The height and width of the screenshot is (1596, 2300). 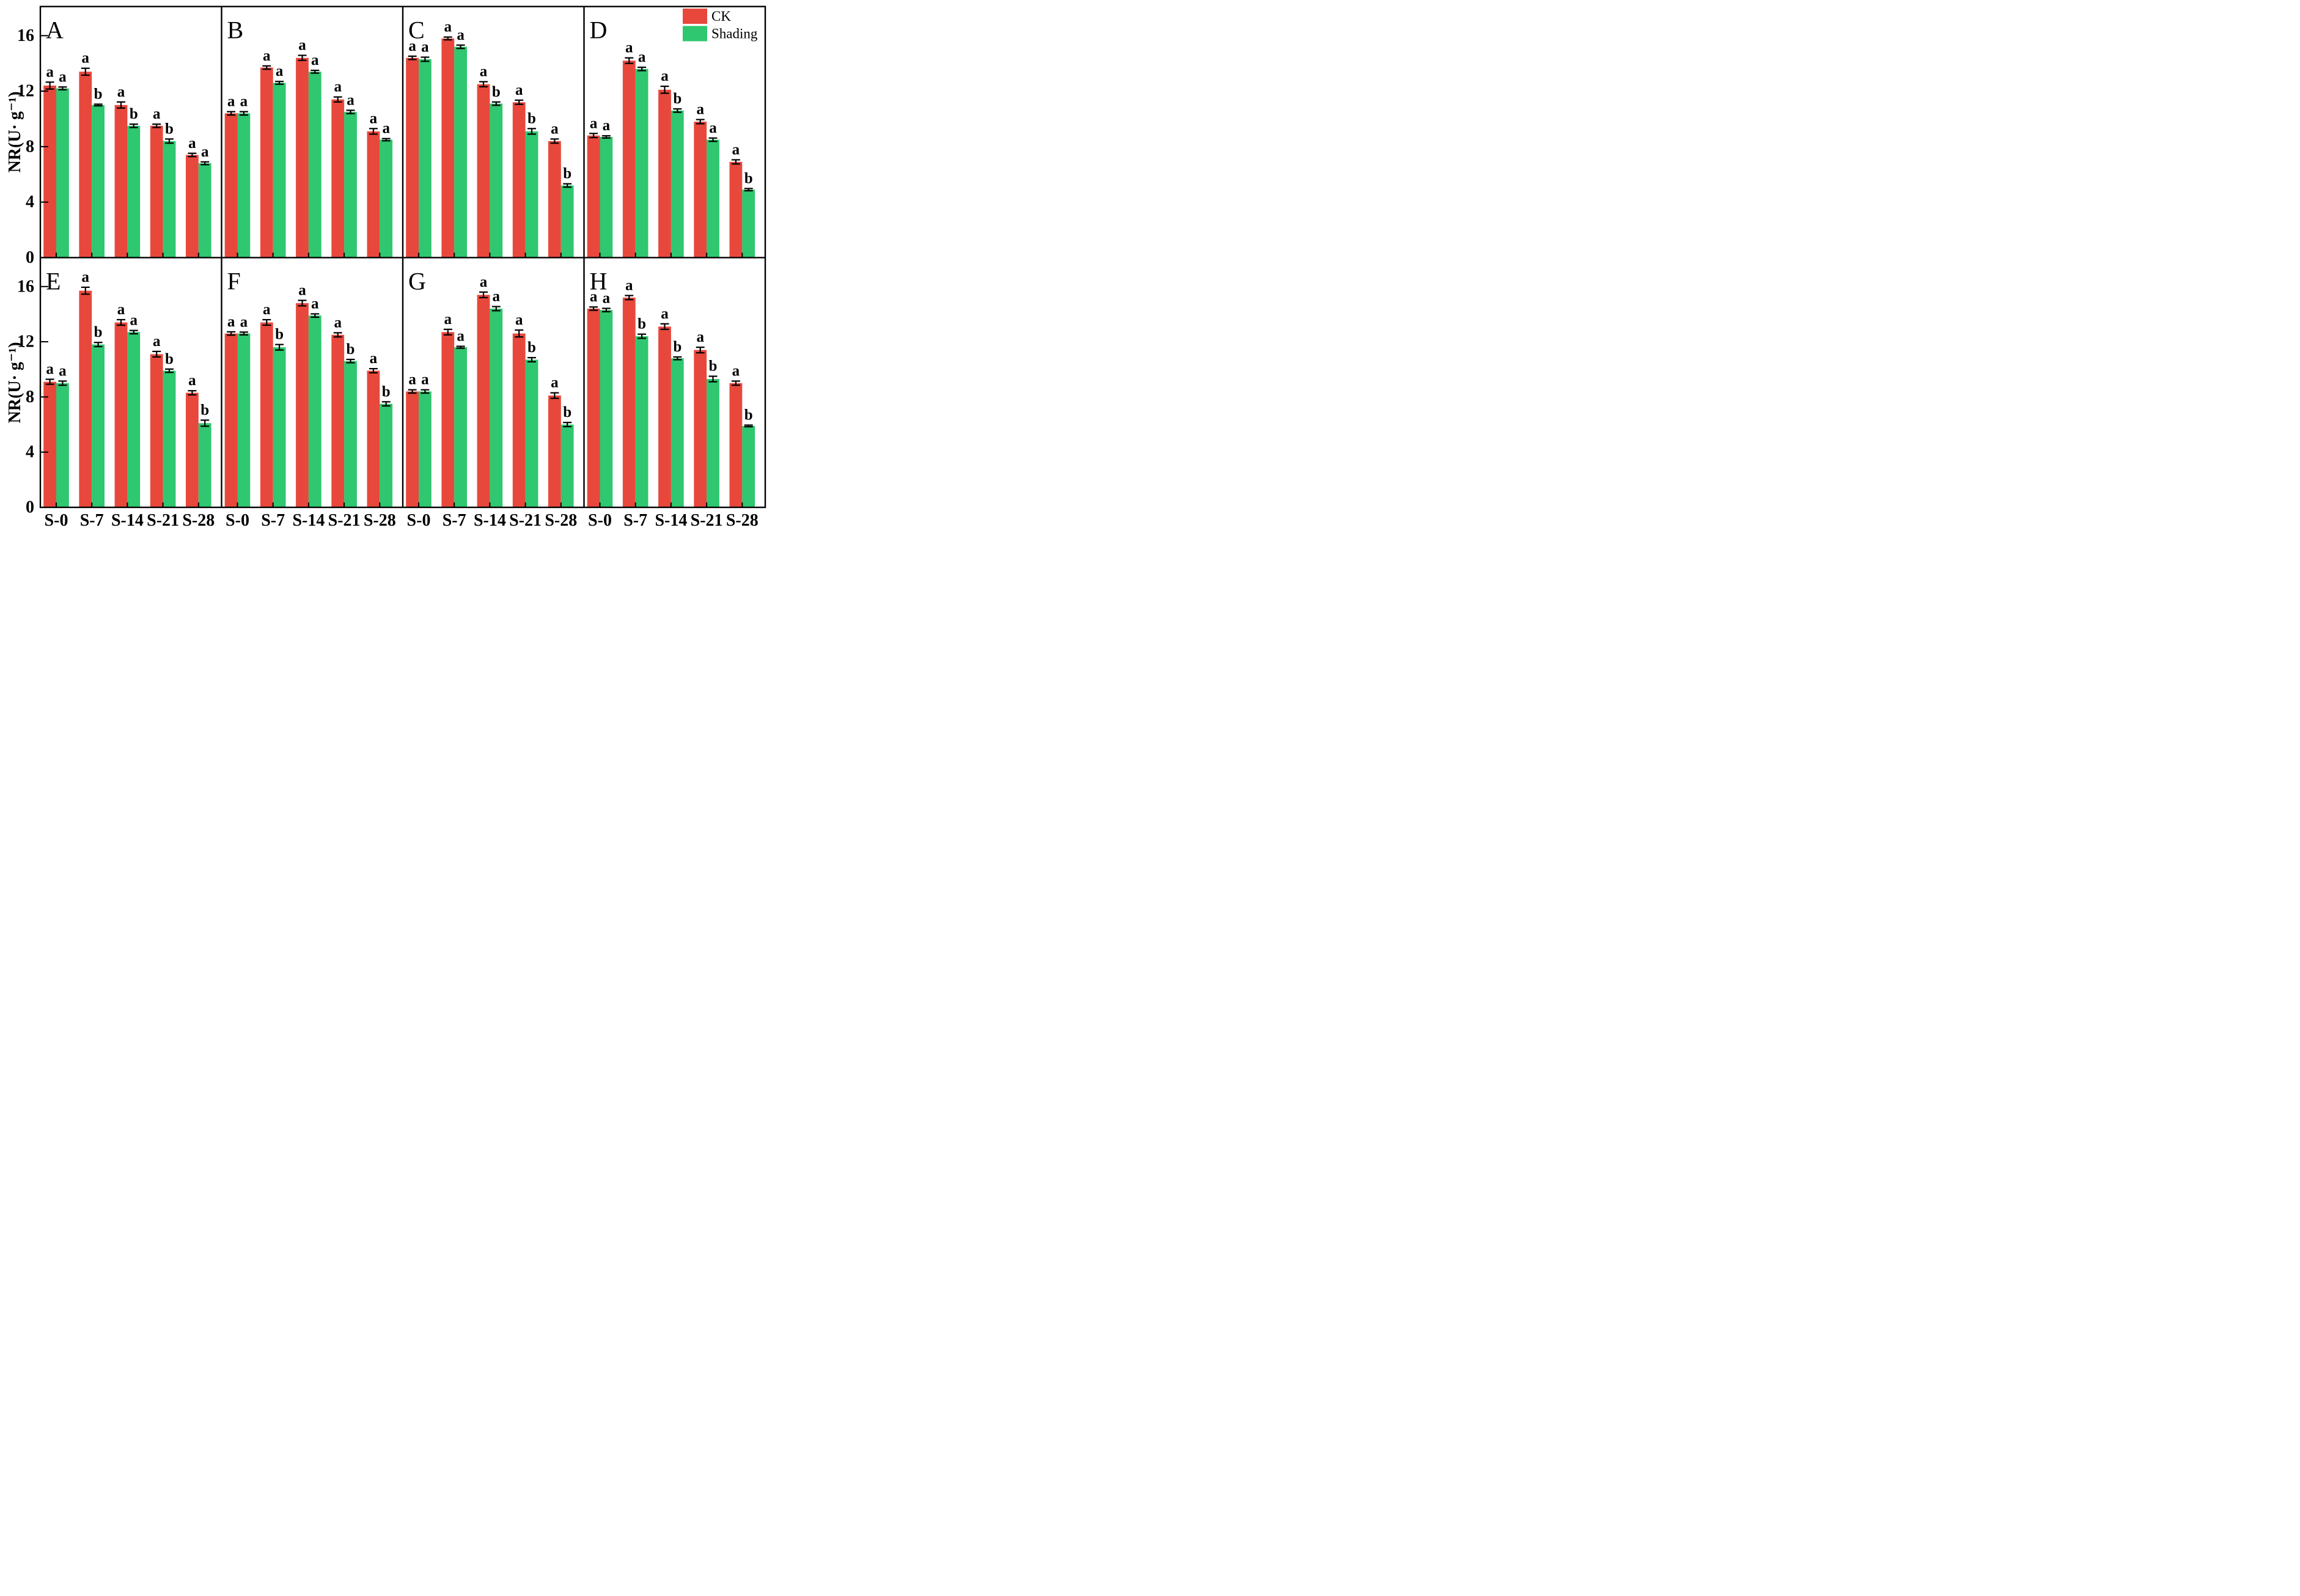 I want to click on category-label: S-0, so click(x=237, y=520).